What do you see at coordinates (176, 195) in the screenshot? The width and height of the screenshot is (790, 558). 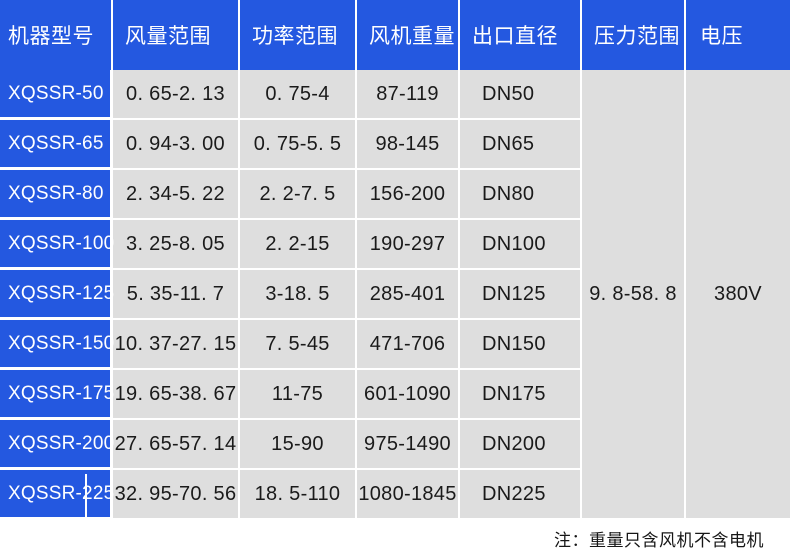 I see `cell-air-volume: 2. 34-5. 22` at bounding box center [176, 195].